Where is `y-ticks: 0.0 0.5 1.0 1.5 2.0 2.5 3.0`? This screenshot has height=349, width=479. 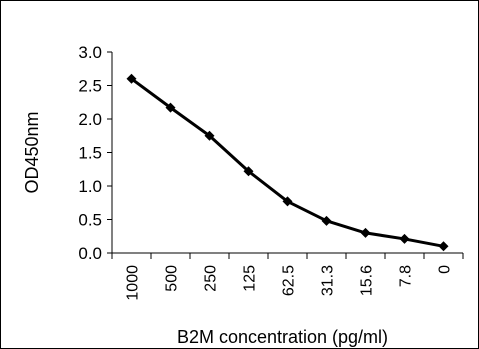 y-ticks: 0.0 0.5 1.0 1.5 2.0 2.5 3.0 is located at coordinates (95, 153).